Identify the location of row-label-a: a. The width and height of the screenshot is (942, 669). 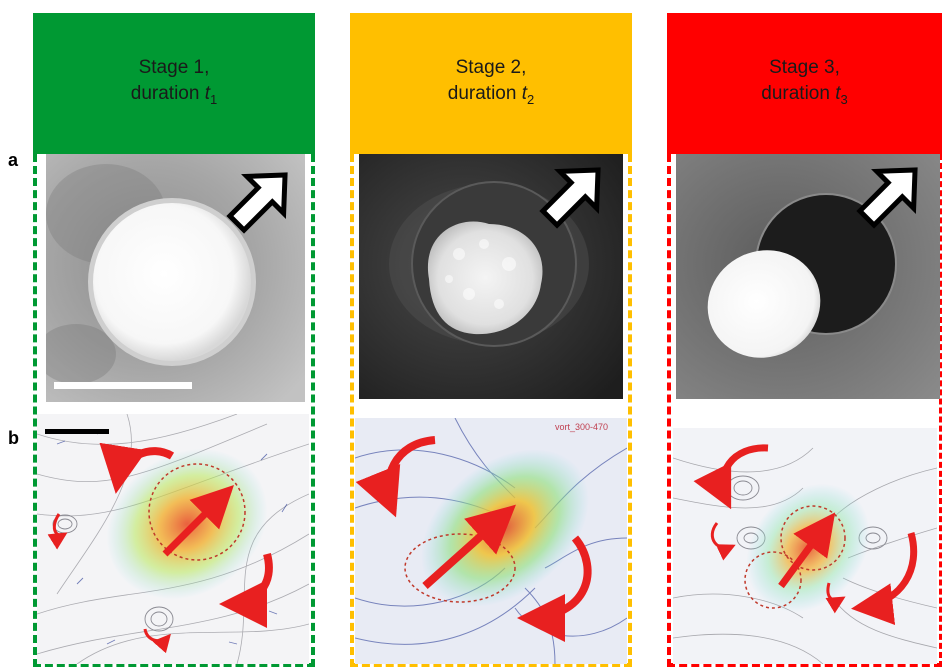
(13, 160).